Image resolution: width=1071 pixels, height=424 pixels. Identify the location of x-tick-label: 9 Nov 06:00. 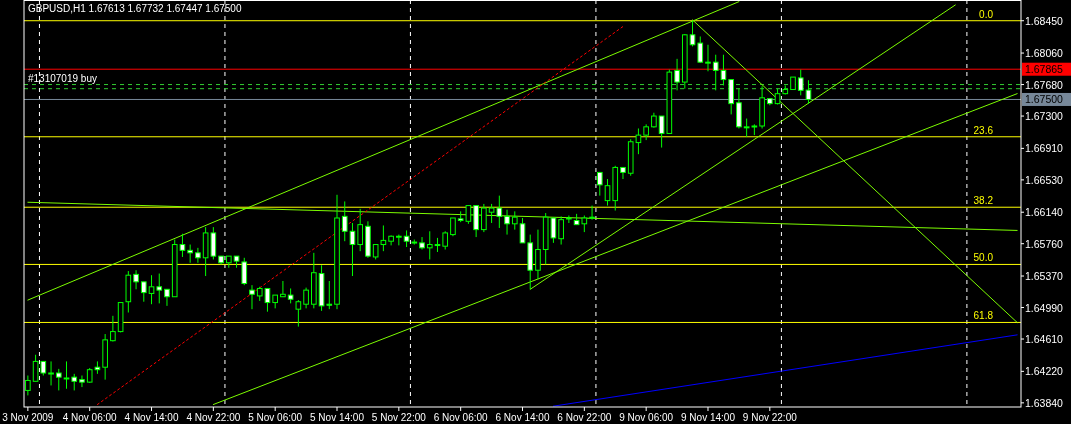
(646, 417).